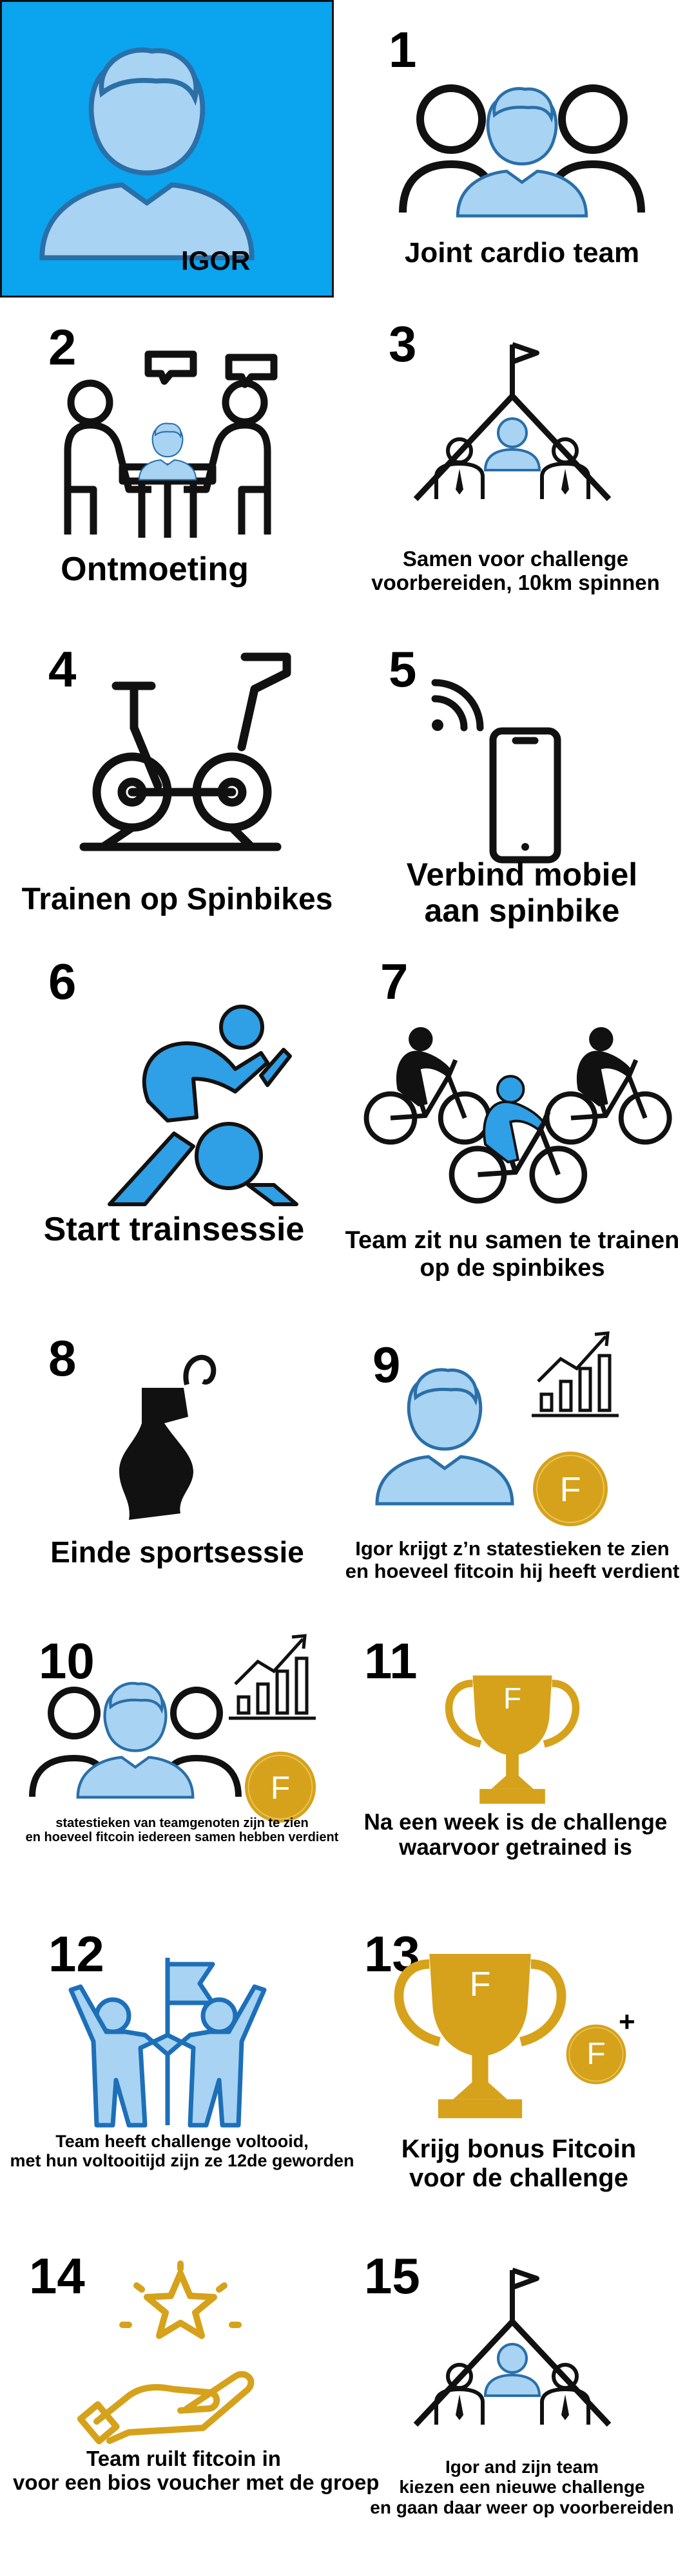 This screenshot has height=2576, width=696. What do you see at coordinates (522, 911) in the screenshot?
I see `caption-line: aan spinbike` at bounding box center [522, 911].